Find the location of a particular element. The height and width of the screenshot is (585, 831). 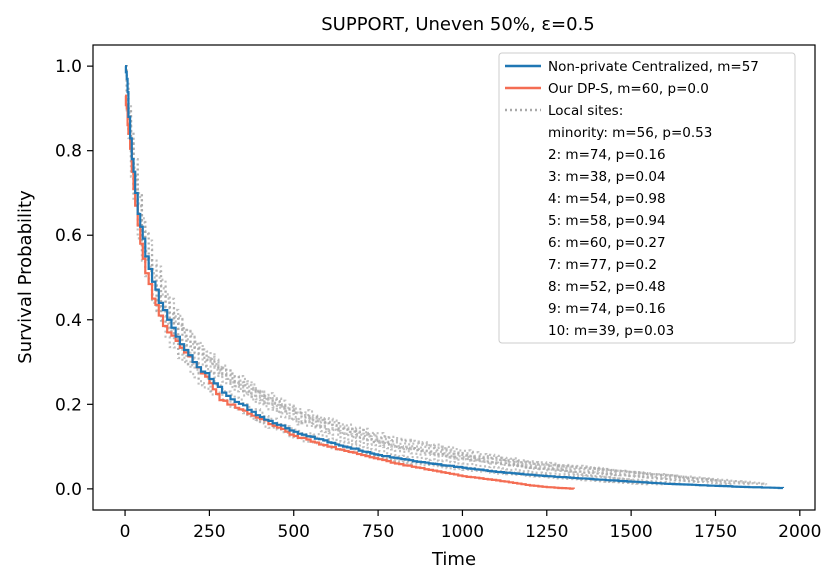

x-tick-label: 1000 is located at coordinates (462, 532).